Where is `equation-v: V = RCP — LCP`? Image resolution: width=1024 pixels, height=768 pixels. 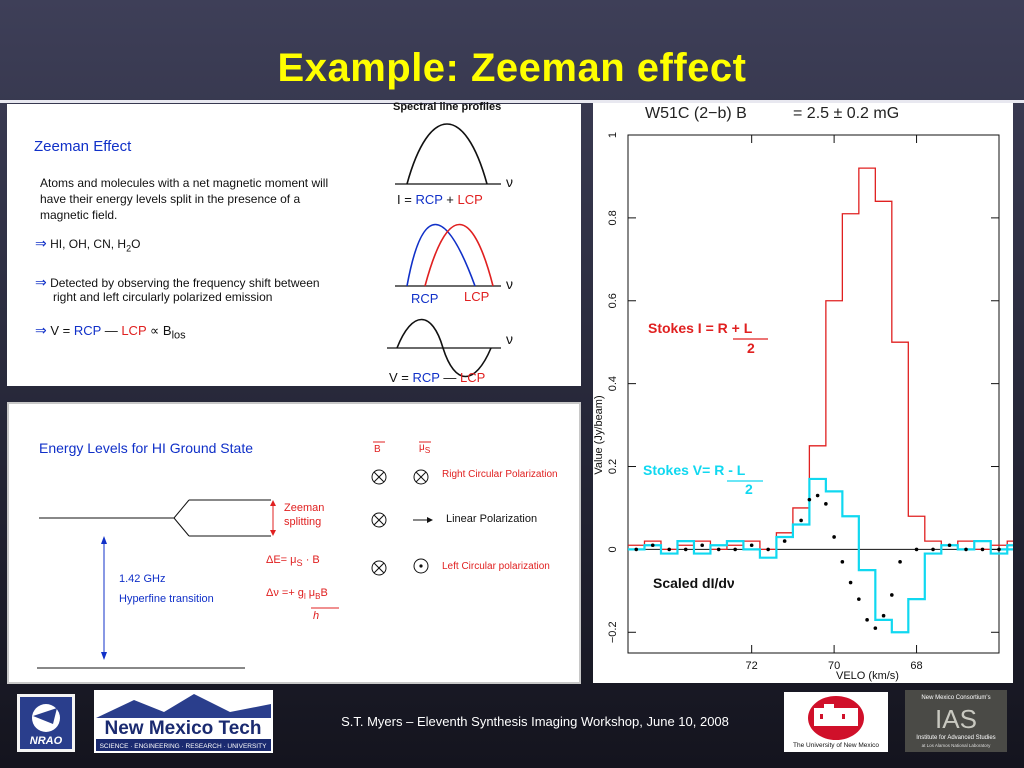
equation-v: V = RCP — LCP is located at coordinates (437, 377).